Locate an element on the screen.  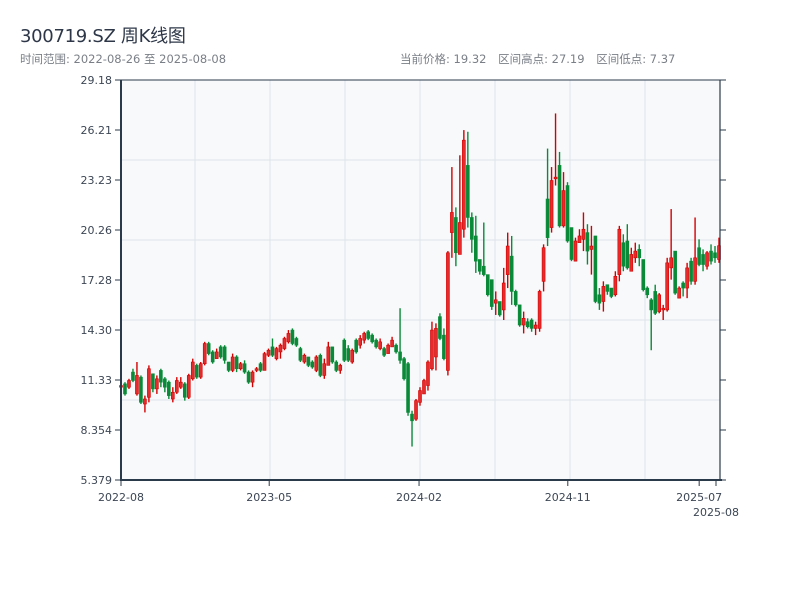
date-range-label: 时间范围: 2022-08-26 至 2025-08-08 is located at coordinates (123, 59).